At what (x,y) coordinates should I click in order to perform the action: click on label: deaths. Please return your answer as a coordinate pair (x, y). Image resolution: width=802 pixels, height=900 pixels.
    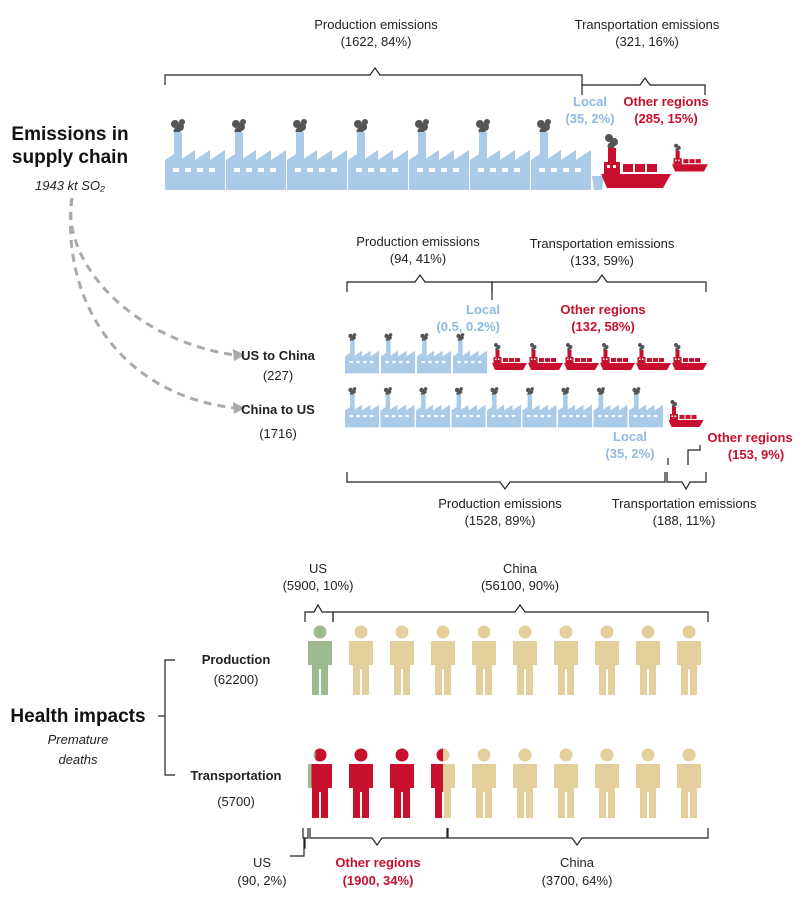
    Looking at the image, I should click on (78, 759).